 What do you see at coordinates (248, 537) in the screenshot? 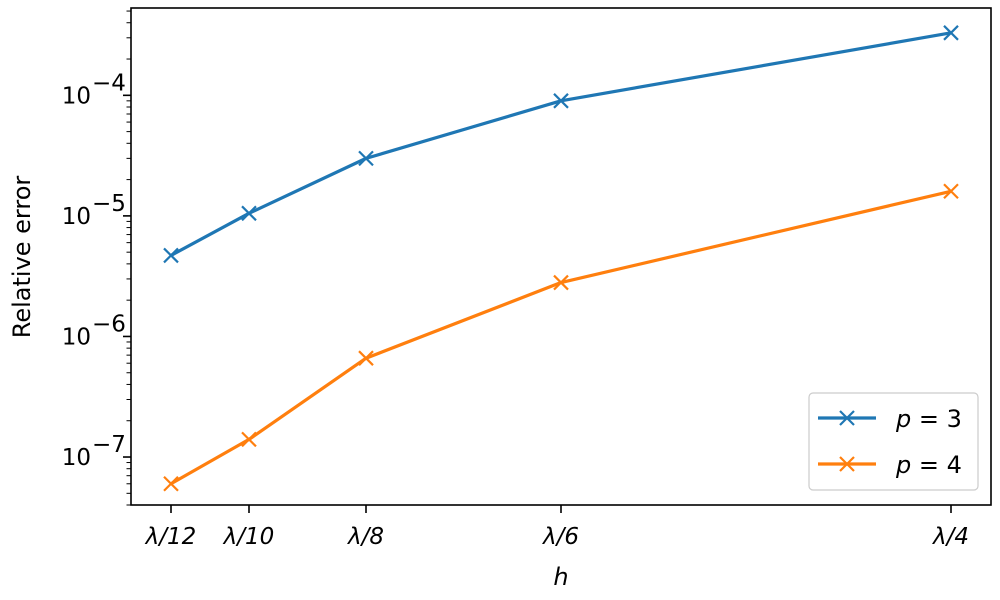
I see `x-tick-label: λ/10` at bounding box center [248, 537].